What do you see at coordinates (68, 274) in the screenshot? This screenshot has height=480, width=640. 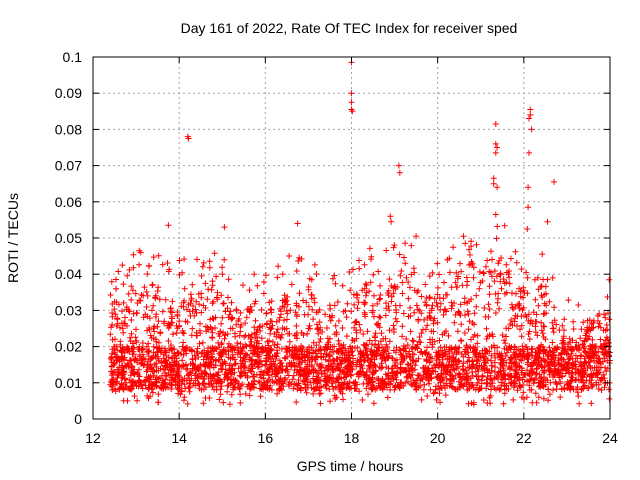 I see `y-tick-label: 0.04` at bounding box center [68, 274].